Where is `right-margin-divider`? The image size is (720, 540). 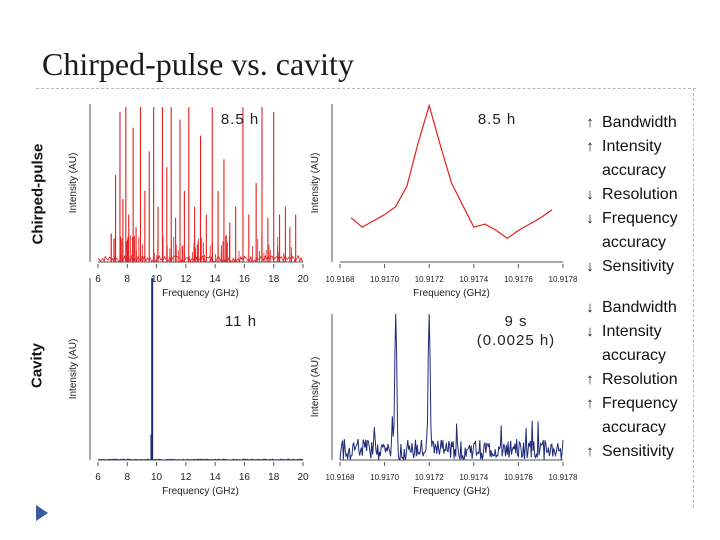
right-margin-divider is located at coordinates (693, 298).